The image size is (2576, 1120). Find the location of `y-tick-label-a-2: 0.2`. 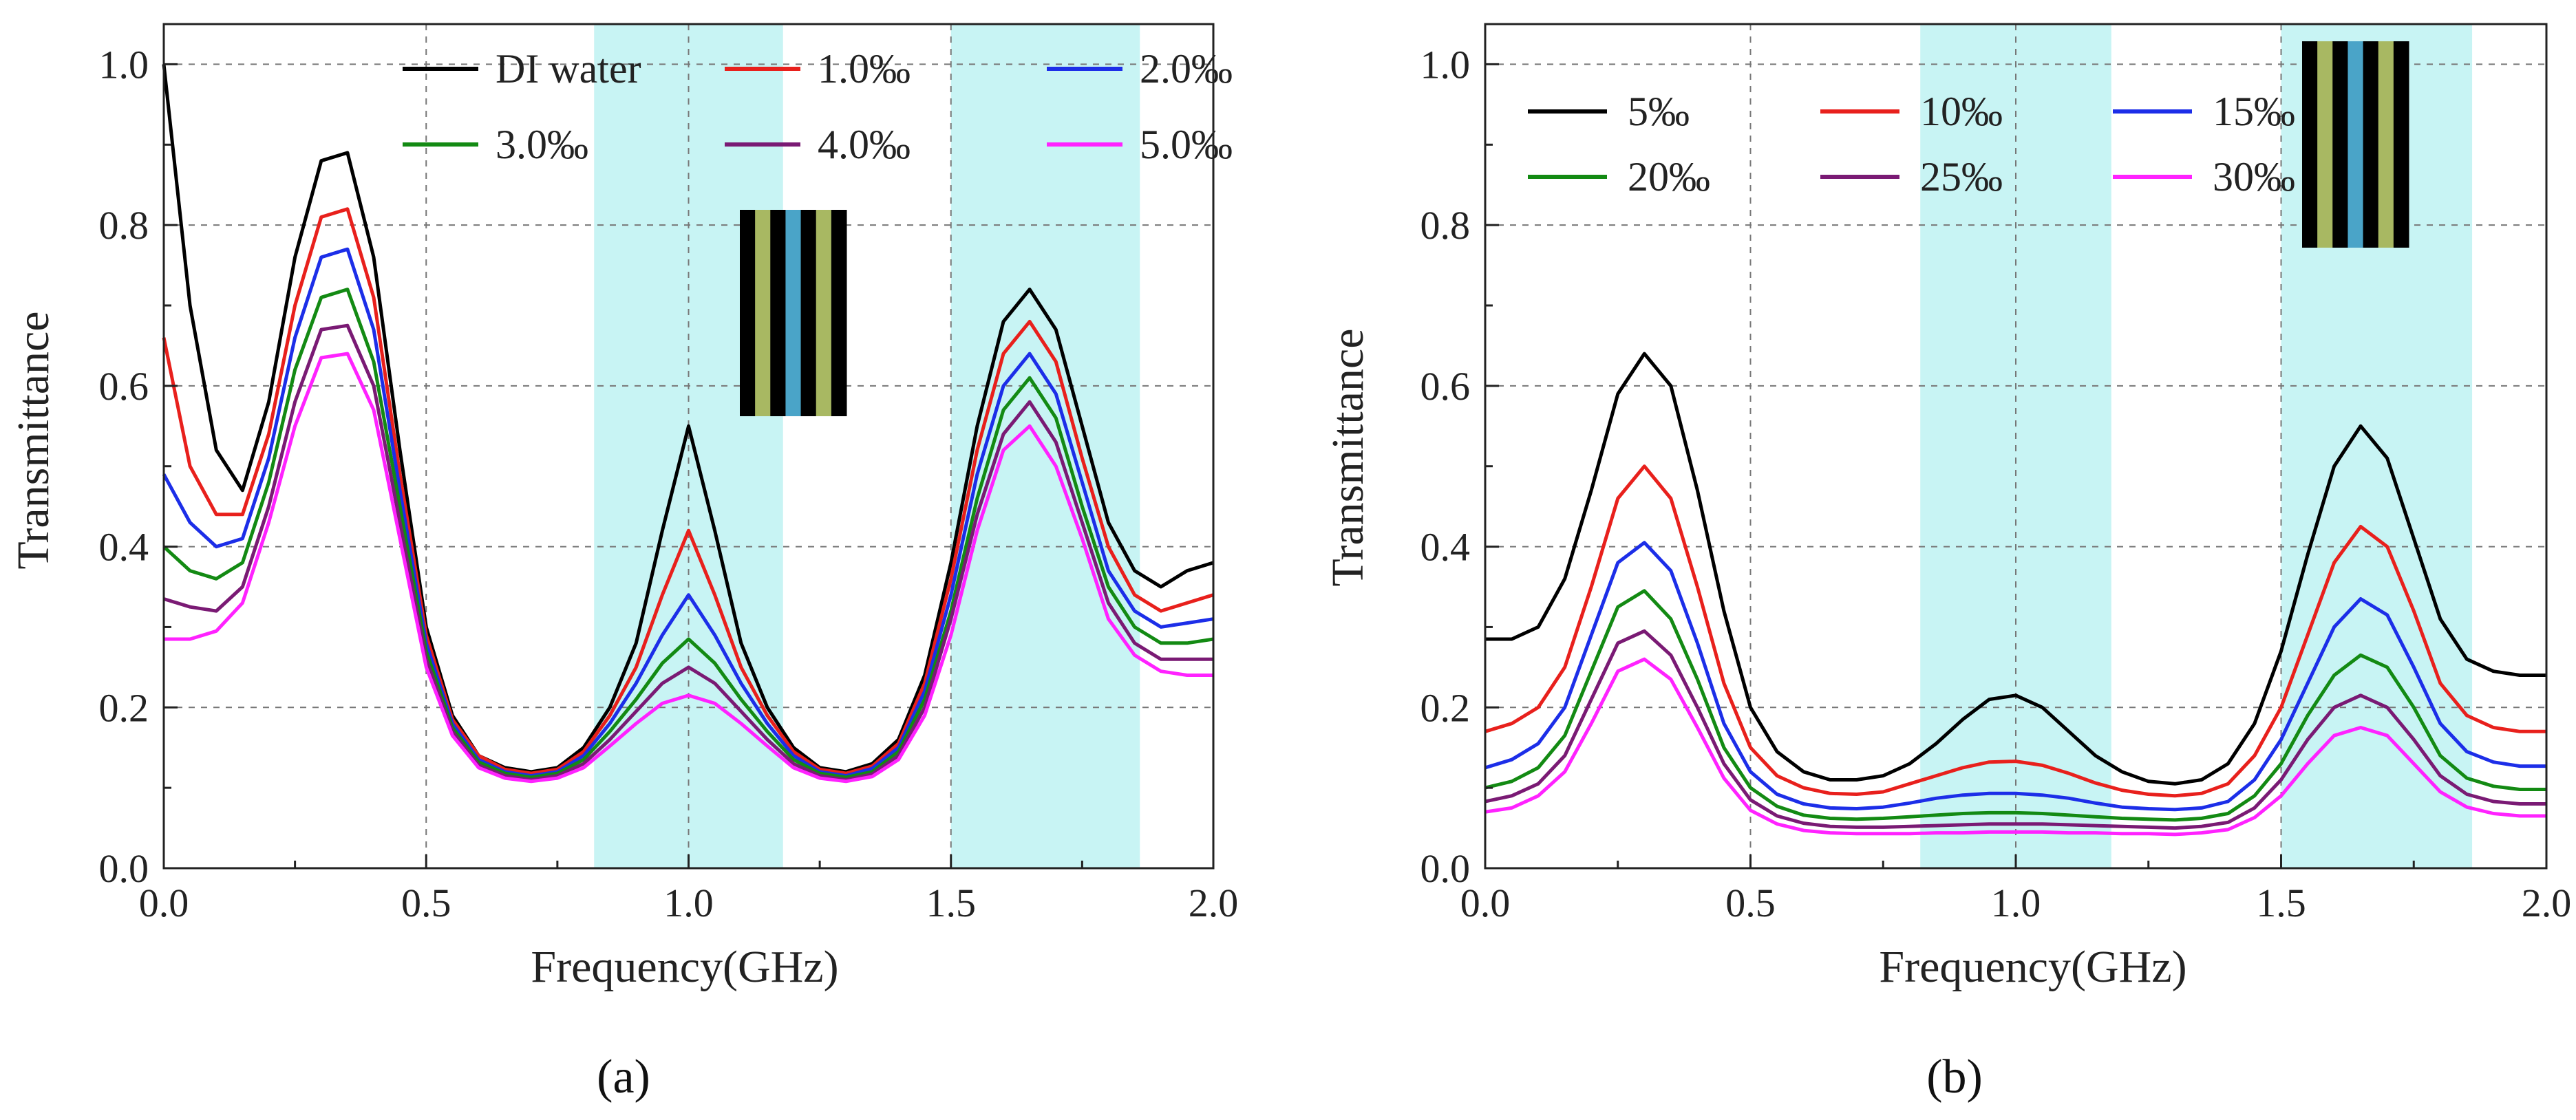

y-tick-label-a-2: 0.2 is located at coordinates (124, 708).